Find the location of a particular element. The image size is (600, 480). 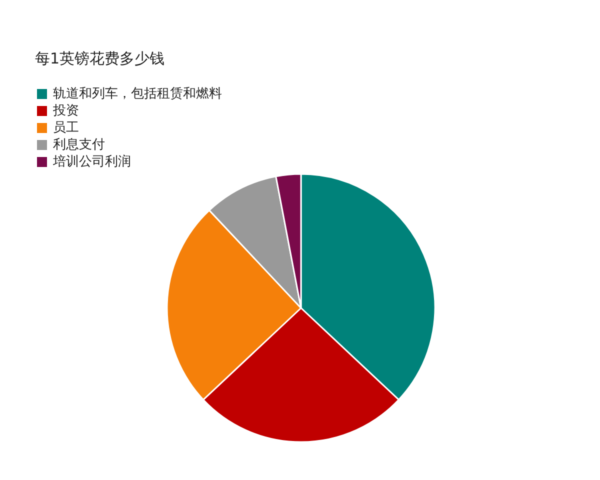

legend-label: 员工 is located at coordinates (66, 128).